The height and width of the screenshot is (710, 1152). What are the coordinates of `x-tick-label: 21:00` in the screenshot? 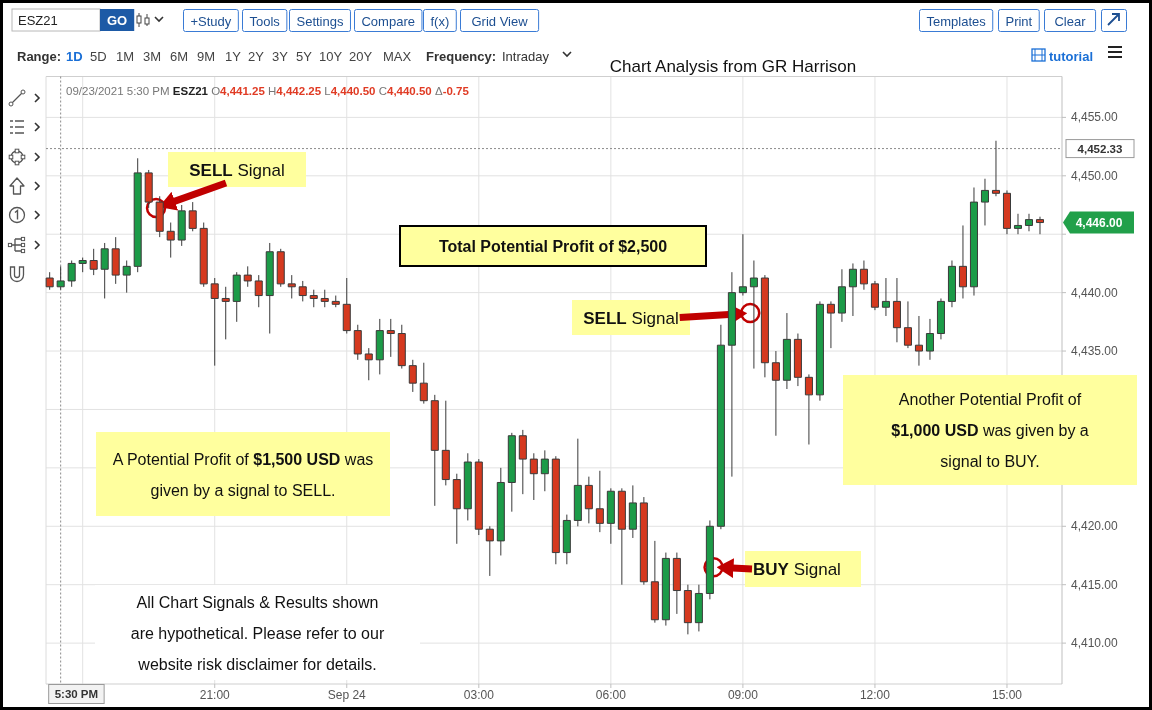 It's located at (215, 695).